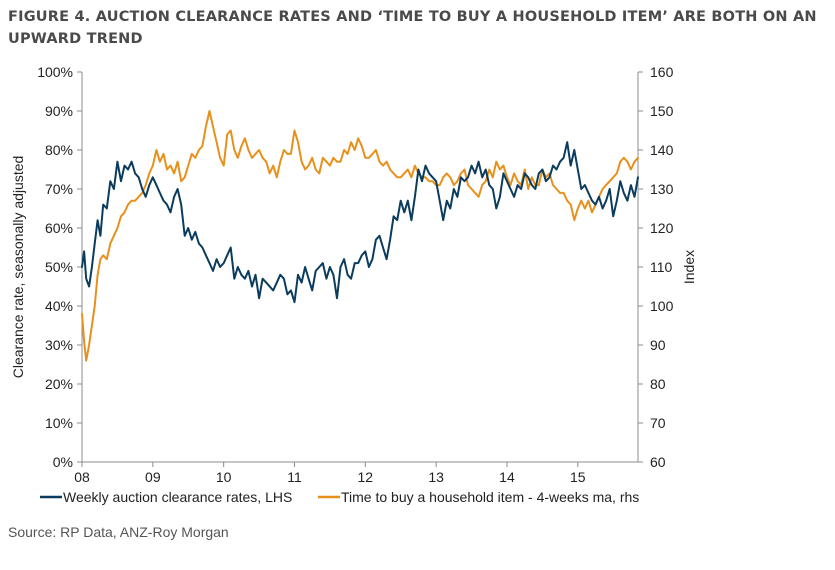 This screenshot has height=570, width=835. What do you see at coordinates (55, 72) in the screenshot?
I see `y-tick-label-left: 100%` at bounding box center [55, 72].